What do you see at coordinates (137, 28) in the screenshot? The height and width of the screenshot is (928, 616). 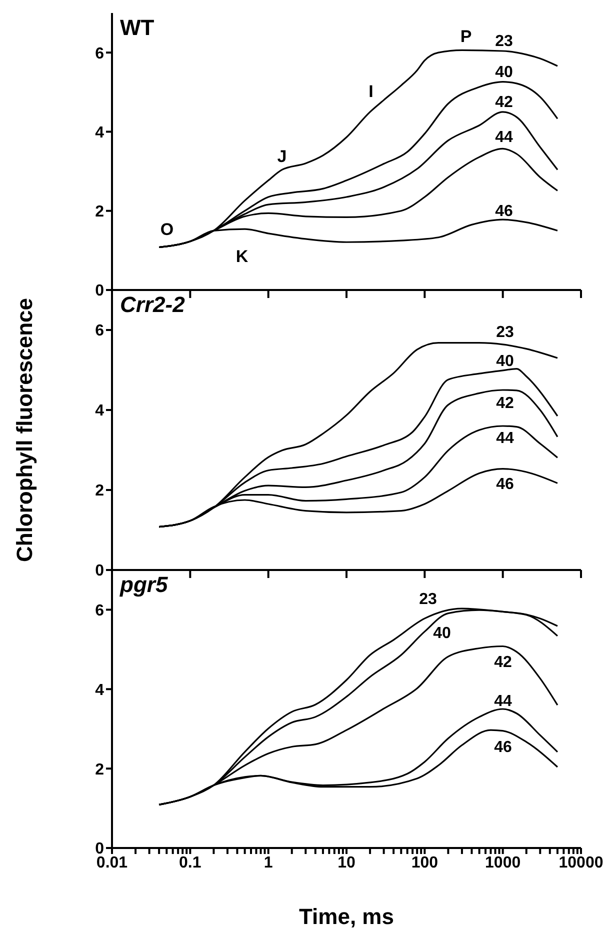 I see `chart-title: WT` at bounding box center [137, 28].